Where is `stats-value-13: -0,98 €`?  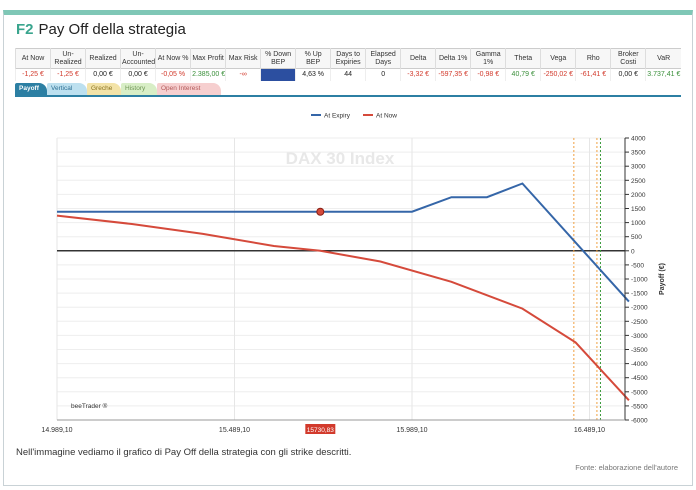
stats-value-13: -0,98 € is located at coordinates (488, 74).